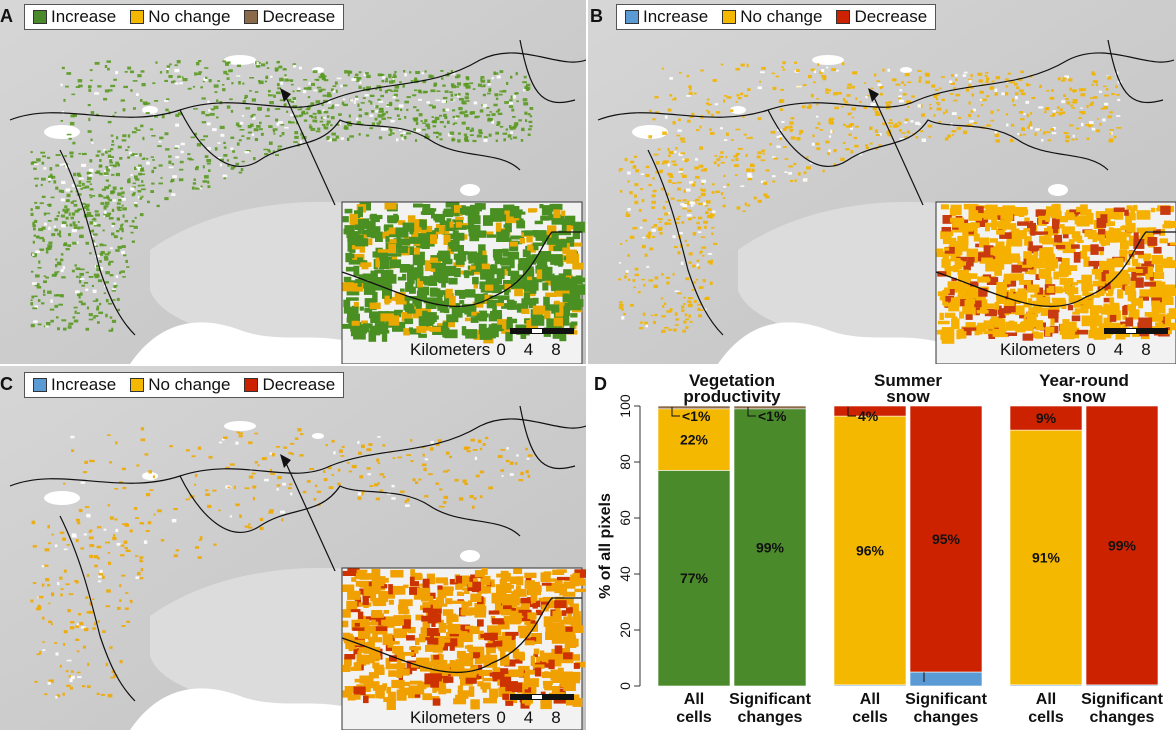  I want to click on legend-label: Decrease, so click(891, 16).